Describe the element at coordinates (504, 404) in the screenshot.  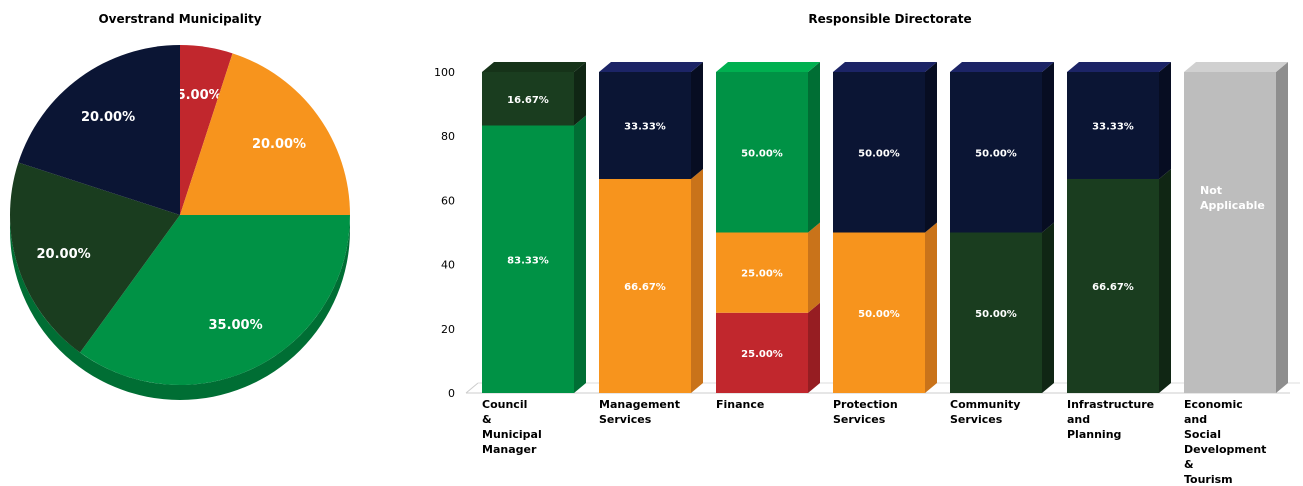
I see `x-category-label: Council` at that location.